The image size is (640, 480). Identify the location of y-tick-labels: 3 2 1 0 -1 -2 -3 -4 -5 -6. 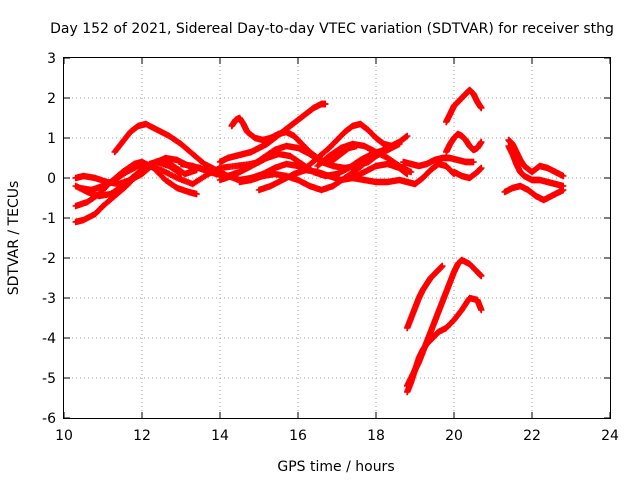
(49, 239).